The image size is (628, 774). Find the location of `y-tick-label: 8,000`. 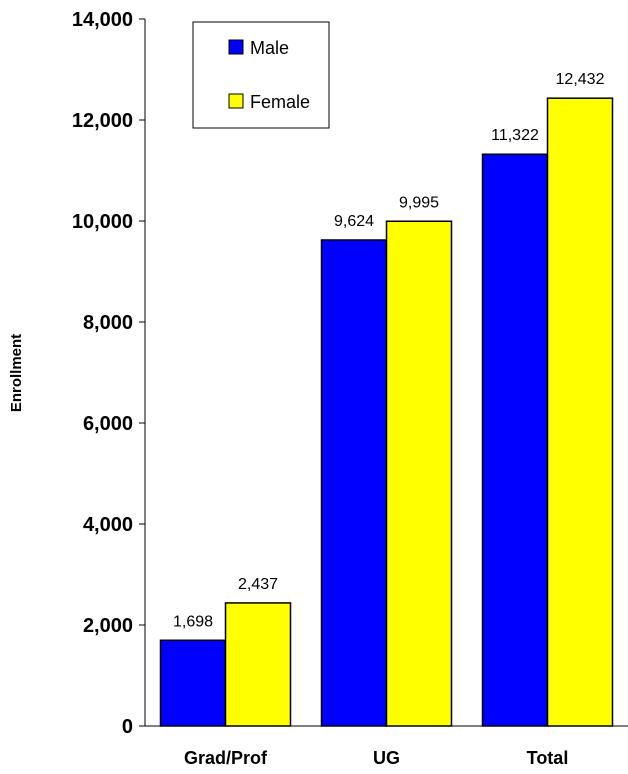

y-tick-label: 8,000 is located at coordinates (108, 323).